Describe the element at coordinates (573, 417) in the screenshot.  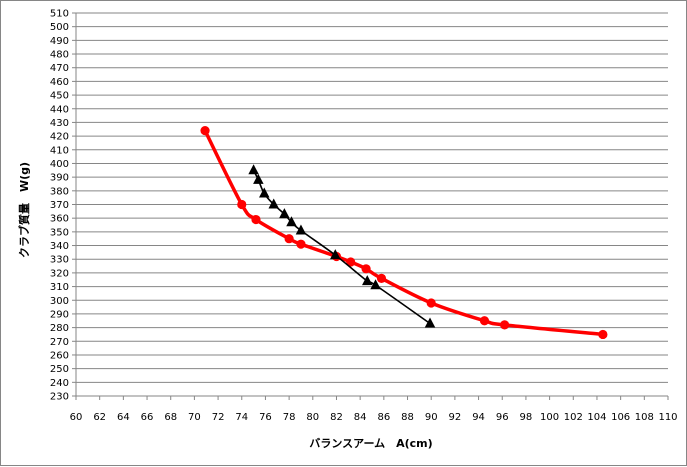
I see `x-tick-label: 102` at that location.